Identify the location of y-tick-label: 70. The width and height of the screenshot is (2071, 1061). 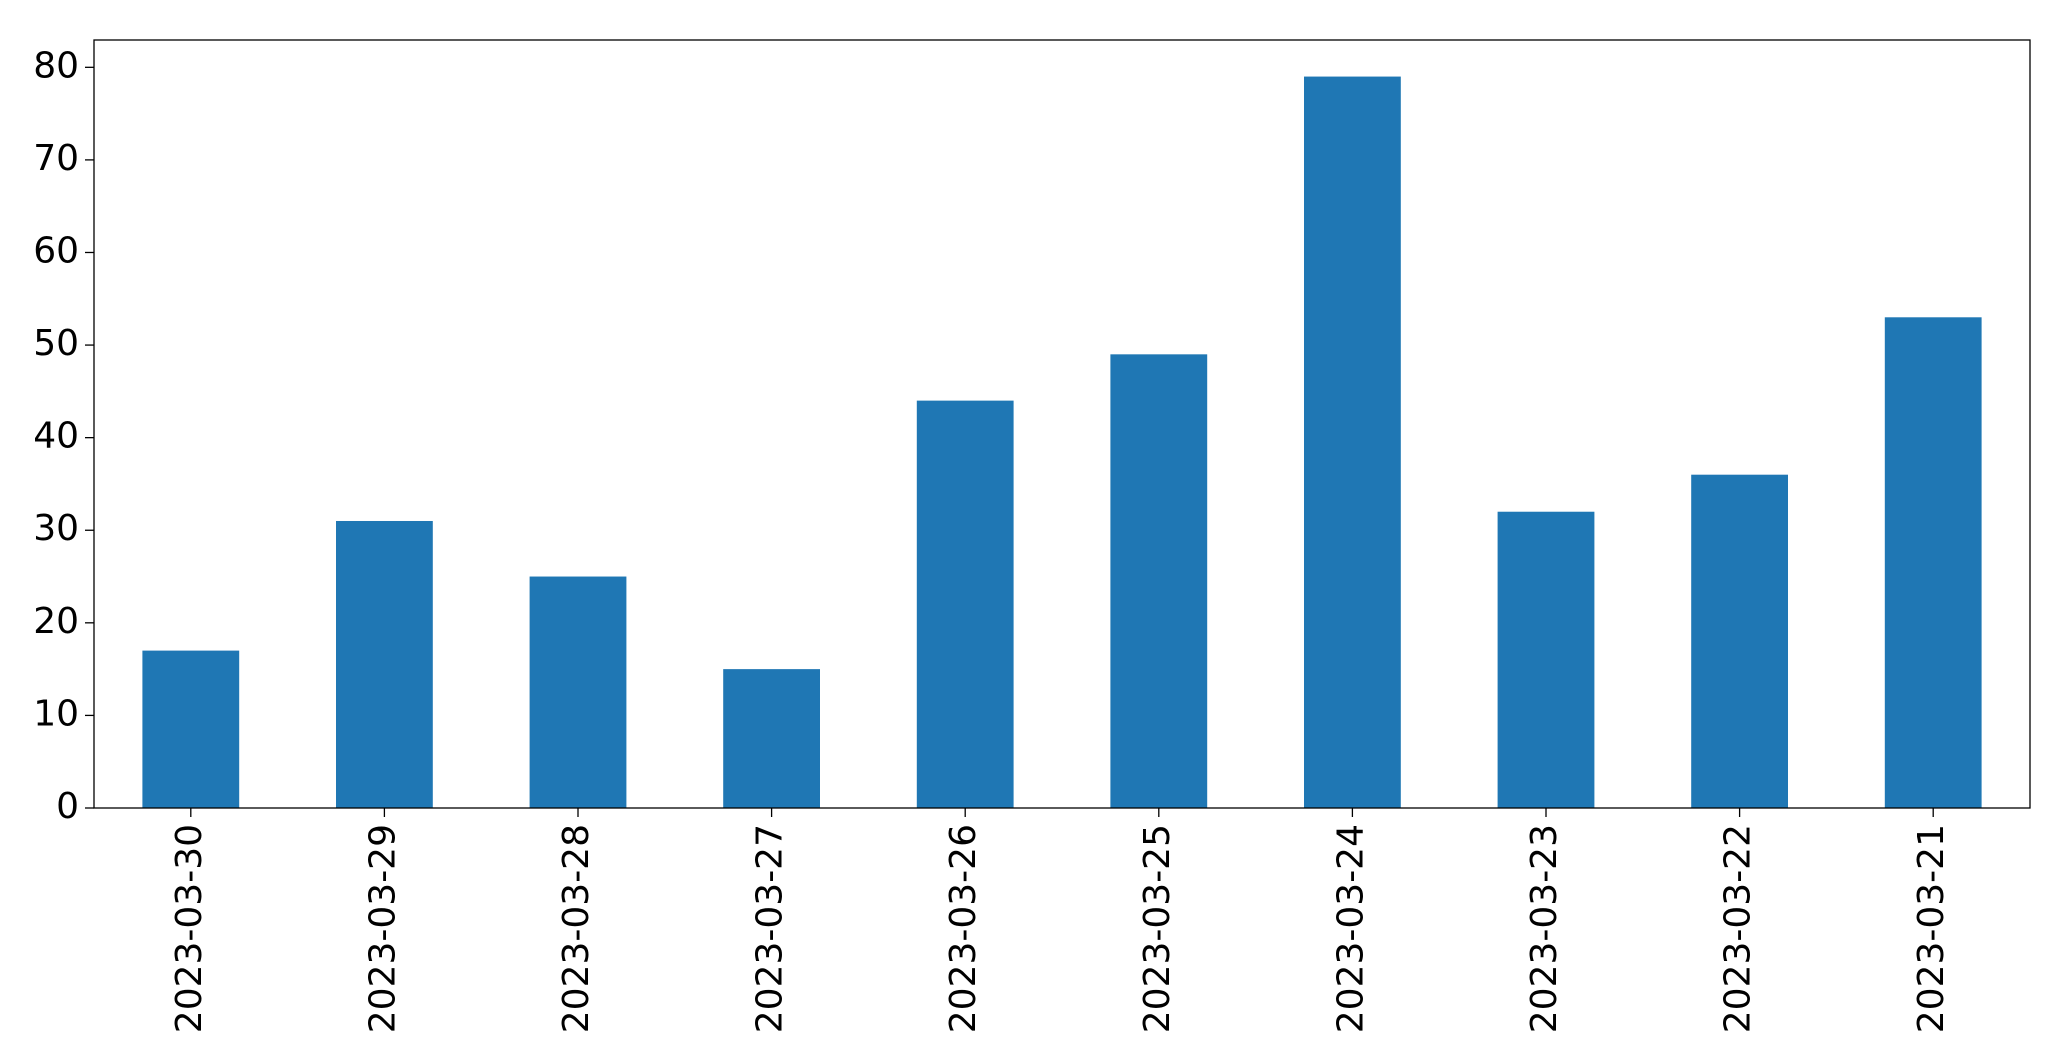
(56, 158).